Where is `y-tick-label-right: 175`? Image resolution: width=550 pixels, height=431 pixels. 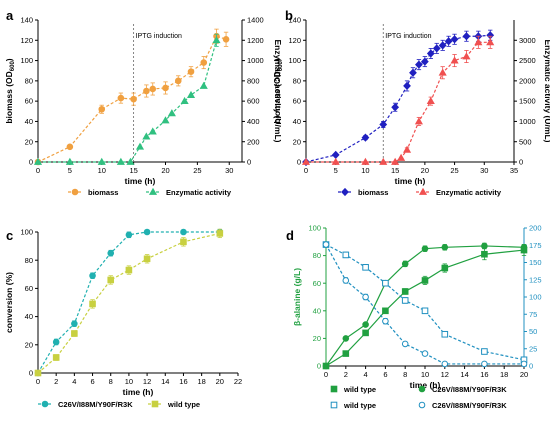
y-tick-label-right: 175 is located at coordinates (535, 245).